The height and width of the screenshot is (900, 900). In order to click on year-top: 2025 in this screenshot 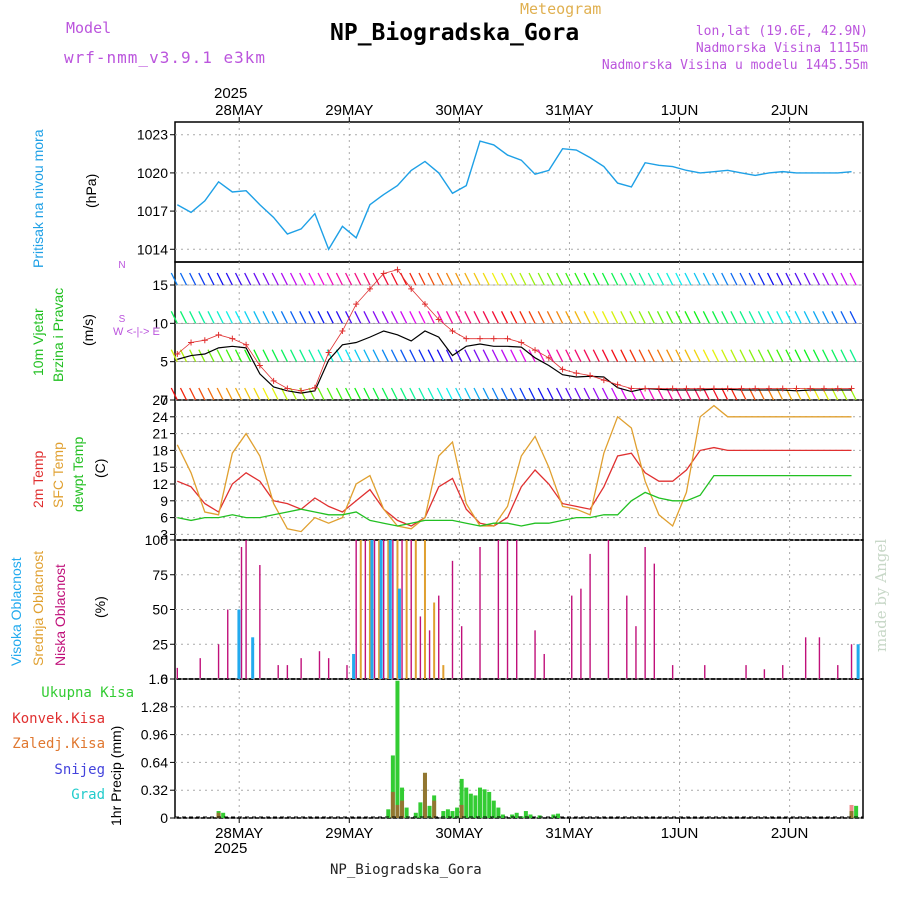, I will do `click(231, 93)`.